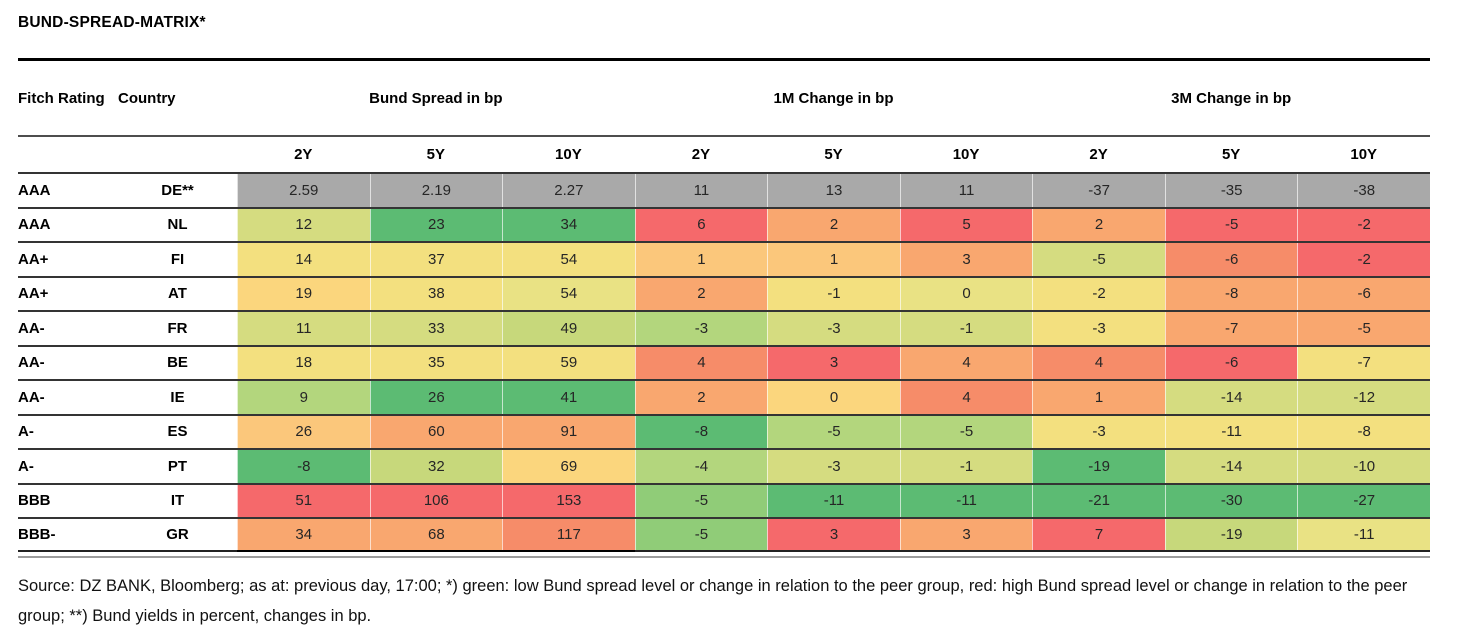 Image resolution: width=1462 pixels, height=634 pixels. What do you see at coordinates (177, 328) in the screenshot?
I see `country-cell: FR` at bounding box center [177, 328].